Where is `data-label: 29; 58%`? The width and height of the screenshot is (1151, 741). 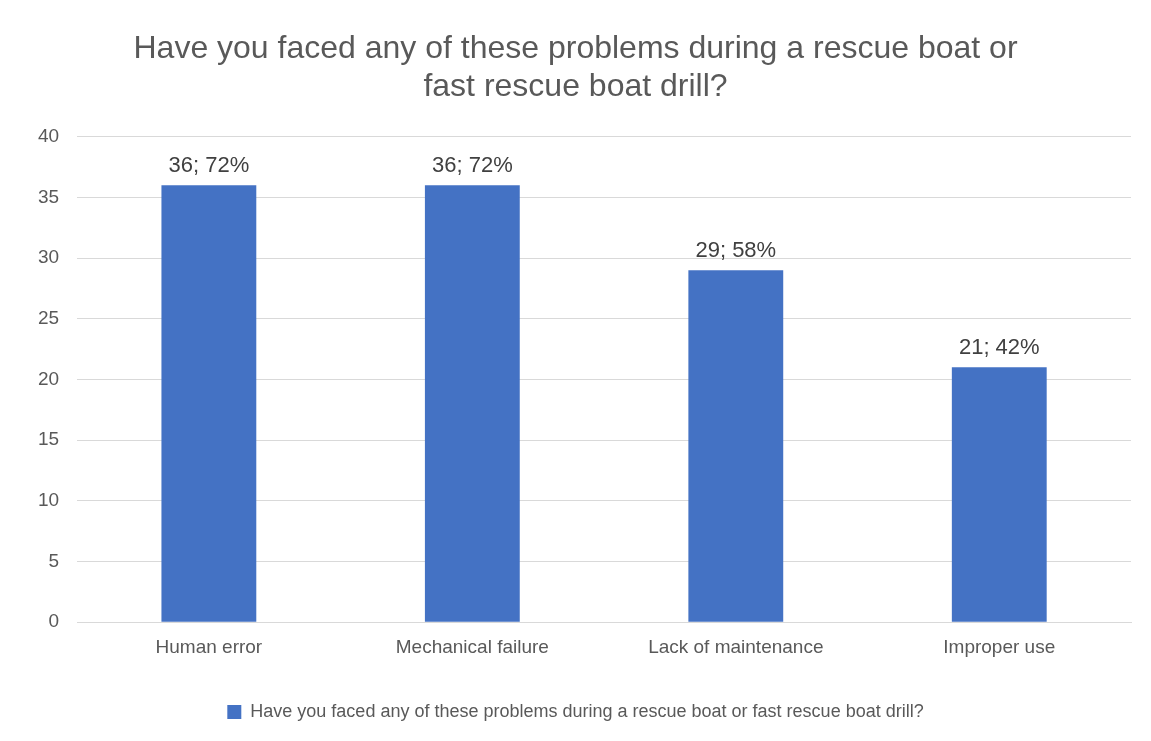
data-label: 29; 58% is located at coordinates (736, 250).